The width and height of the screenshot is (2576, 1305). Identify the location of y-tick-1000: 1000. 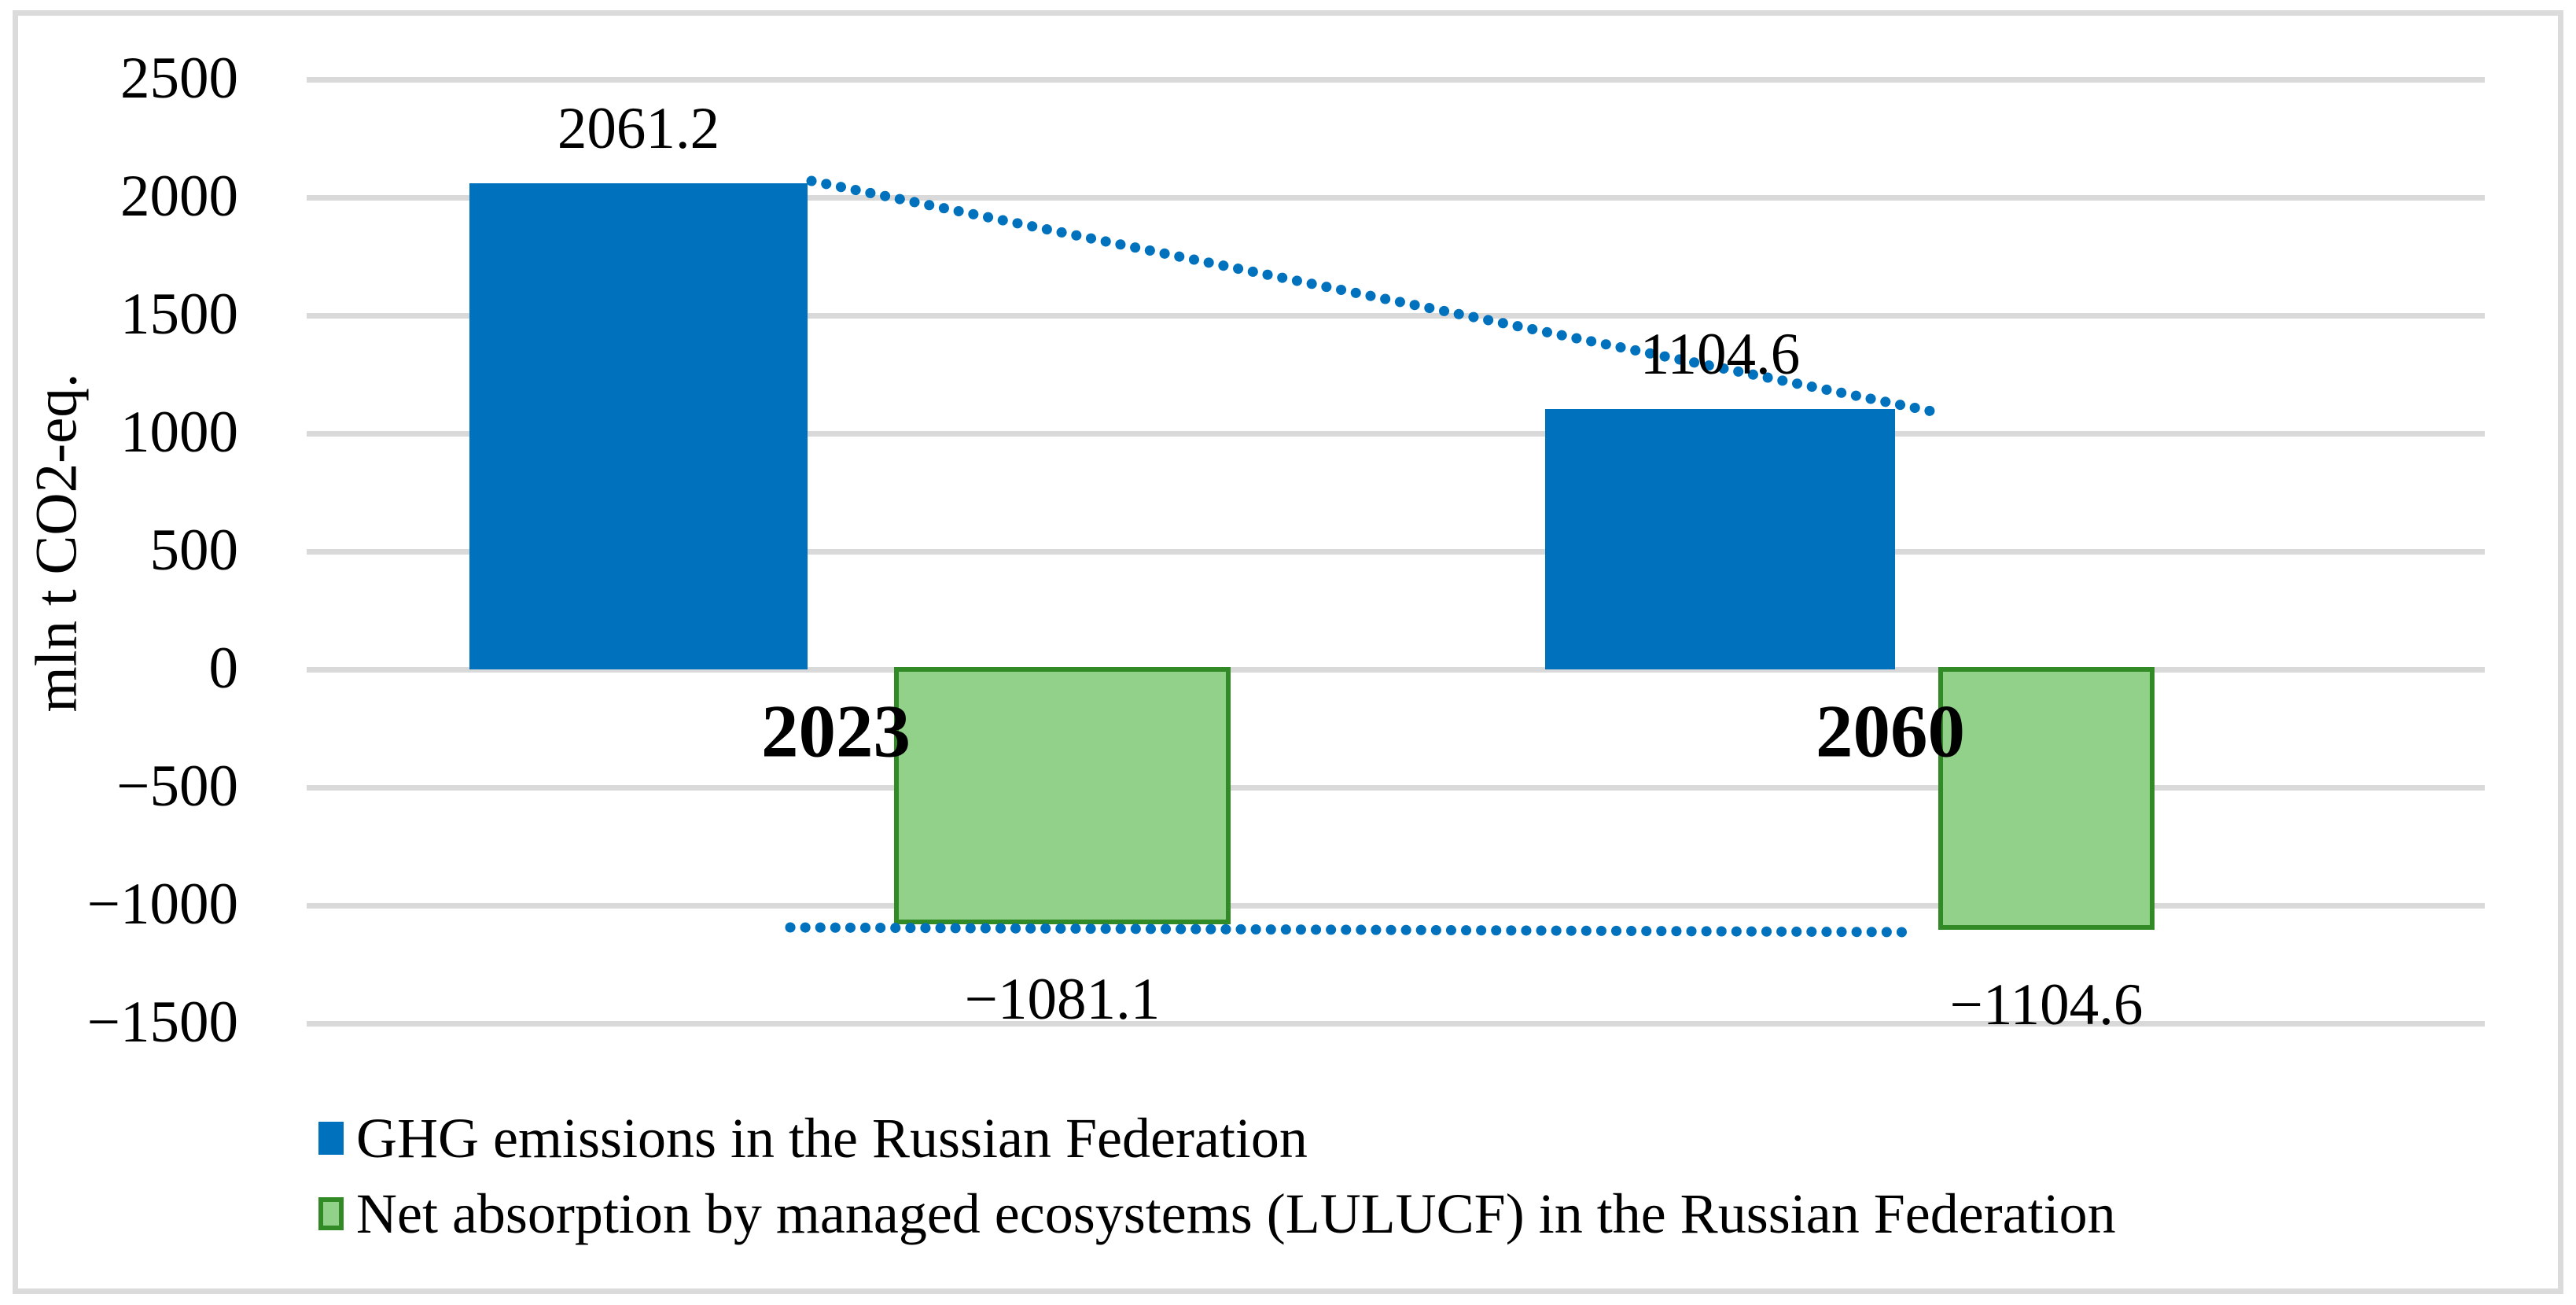
(179, 432).